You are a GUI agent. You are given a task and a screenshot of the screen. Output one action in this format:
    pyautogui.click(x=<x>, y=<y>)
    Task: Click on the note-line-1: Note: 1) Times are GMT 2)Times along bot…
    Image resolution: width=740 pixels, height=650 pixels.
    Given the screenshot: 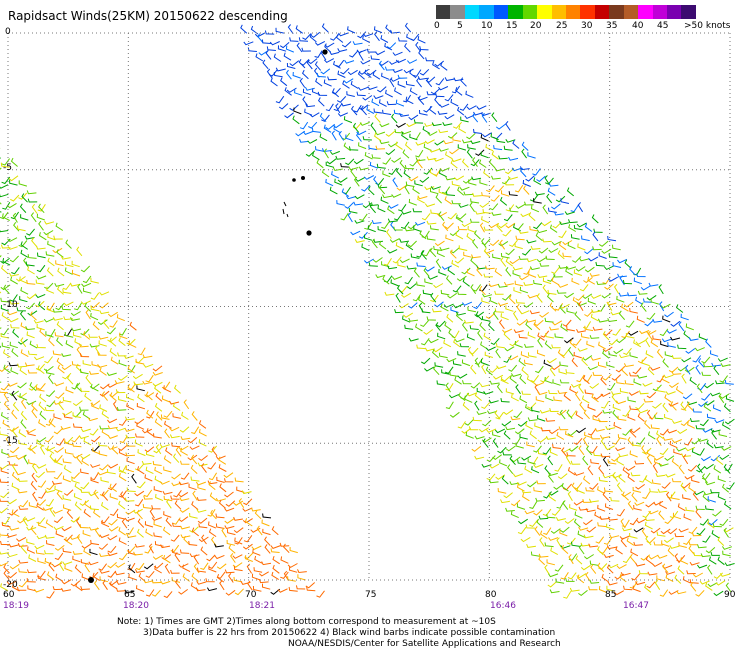 What is the action you would take?
    pyautogui.click(x=306, y=622)
    